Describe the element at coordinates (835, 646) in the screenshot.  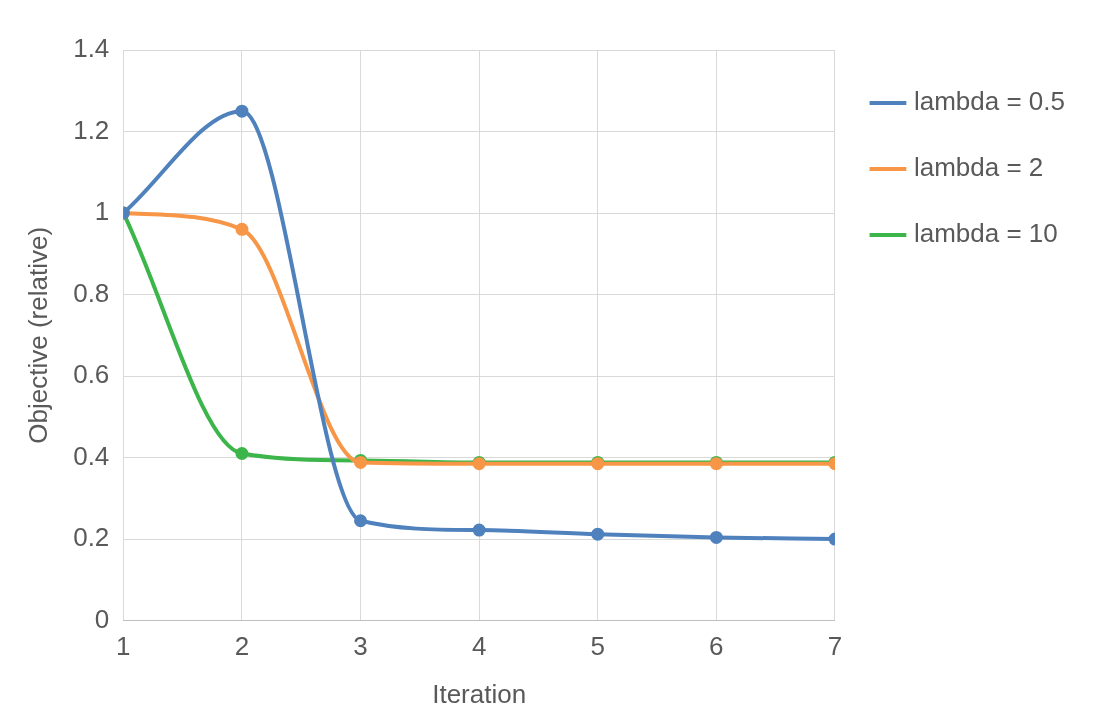
I see `x-tick-label: 7` at that location.